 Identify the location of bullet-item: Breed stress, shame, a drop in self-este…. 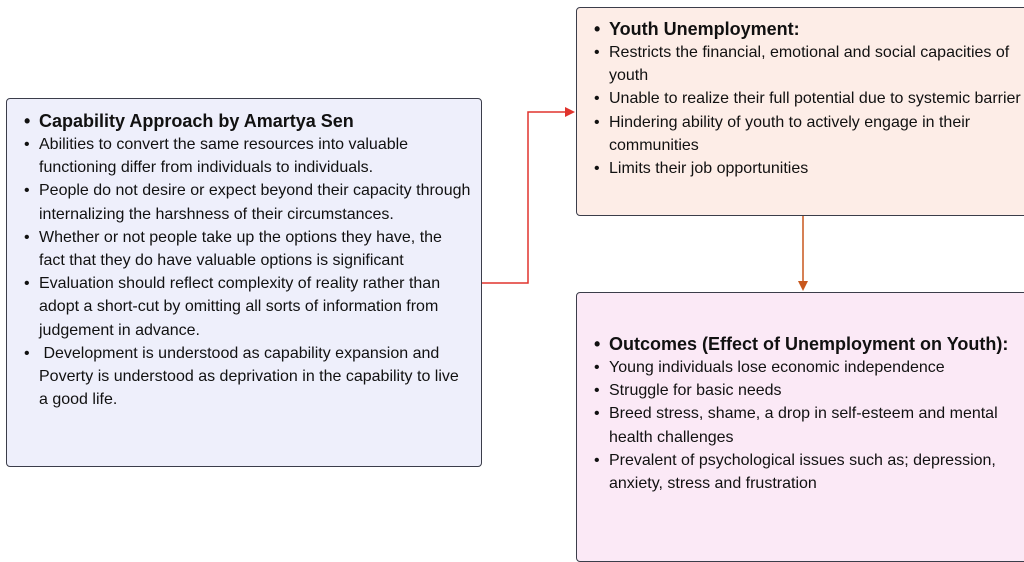
(809, 425).